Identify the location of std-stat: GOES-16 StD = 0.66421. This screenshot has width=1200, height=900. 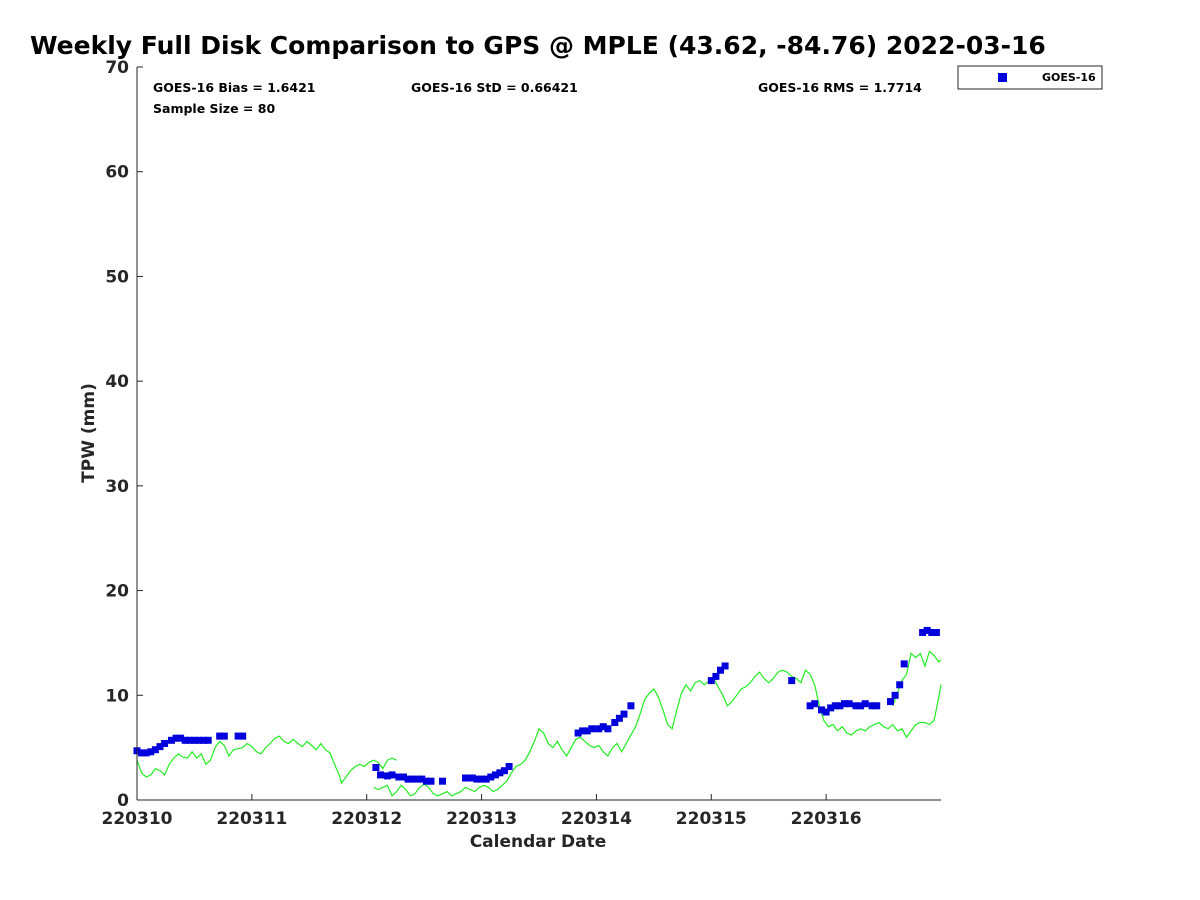
(494, 87).